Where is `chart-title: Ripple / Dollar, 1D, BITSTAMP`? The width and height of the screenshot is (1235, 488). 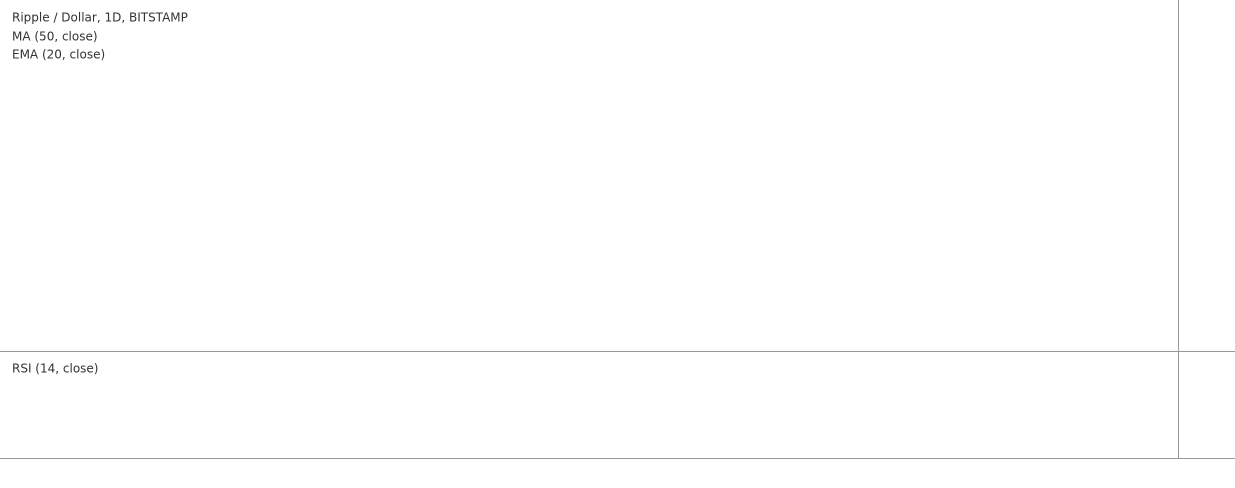 chart-title: Ripple / Dollar, 1D, BITSTAMP is located at coordinates (100, 18).